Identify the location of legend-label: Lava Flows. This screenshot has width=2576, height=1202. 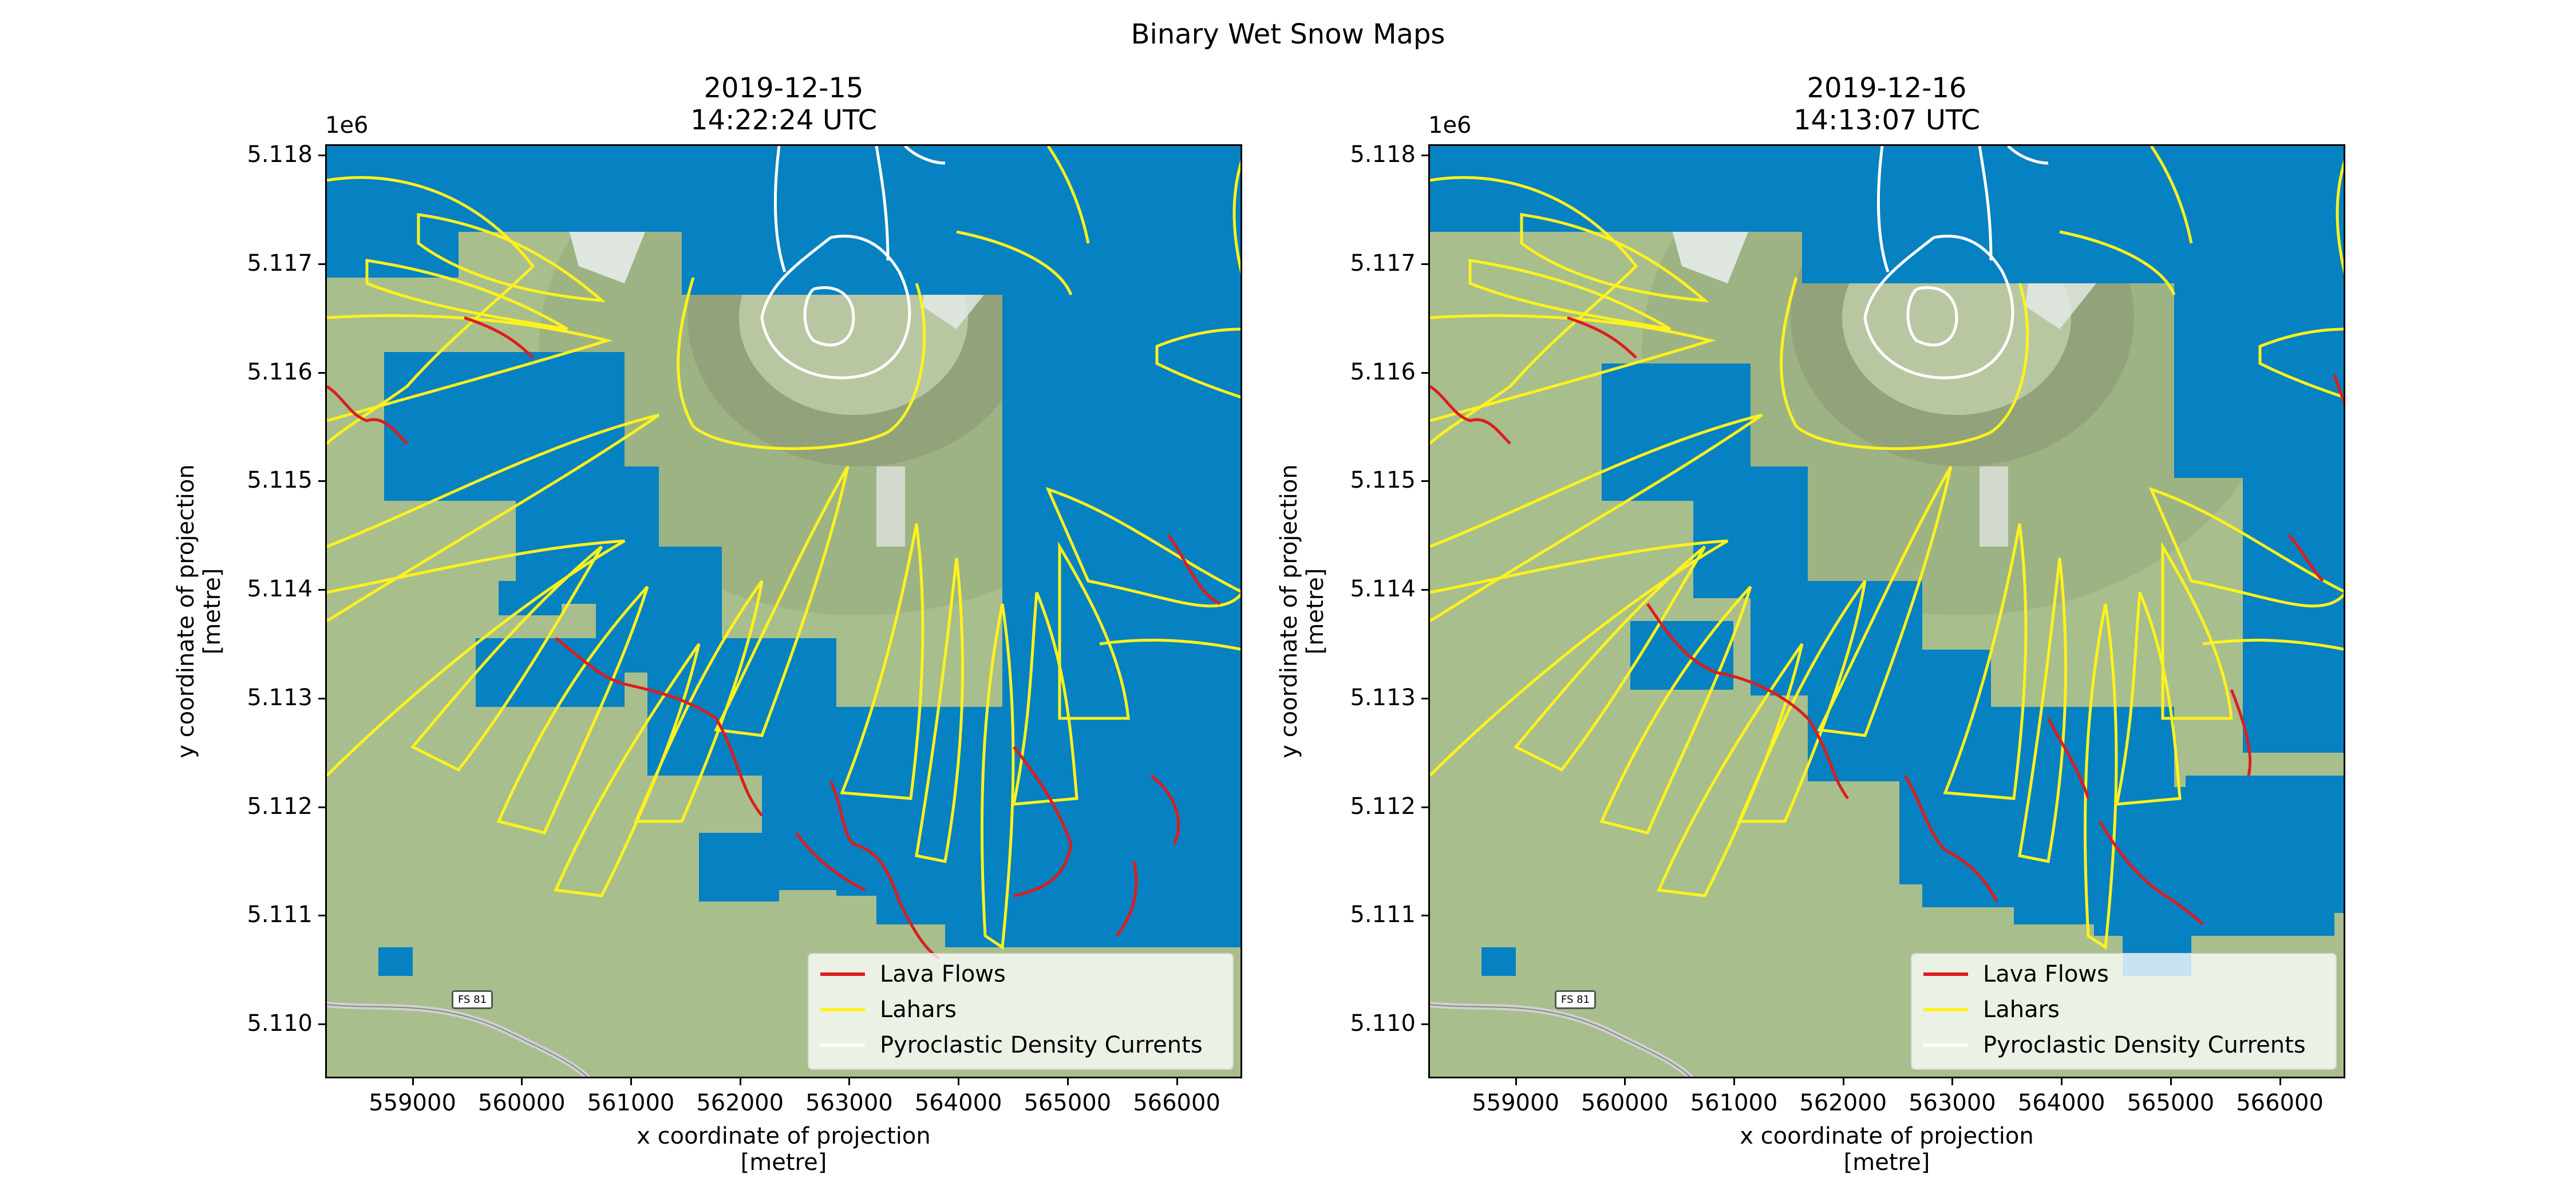
(943, 974).